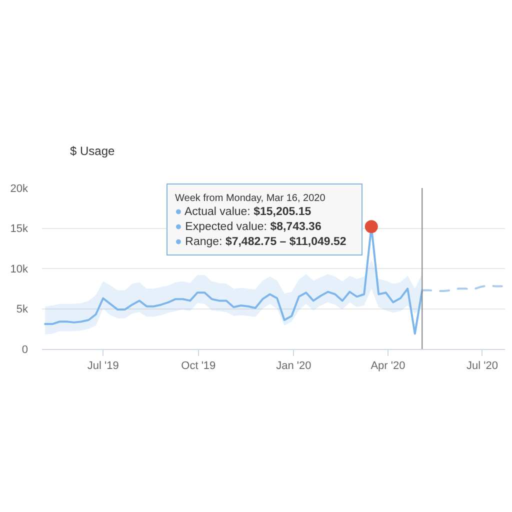 This screenshot has height=512, width=512. Describe the element at coordinates (19, 269) in the screenshot. I see `y-tick-label: 10k` at that location.